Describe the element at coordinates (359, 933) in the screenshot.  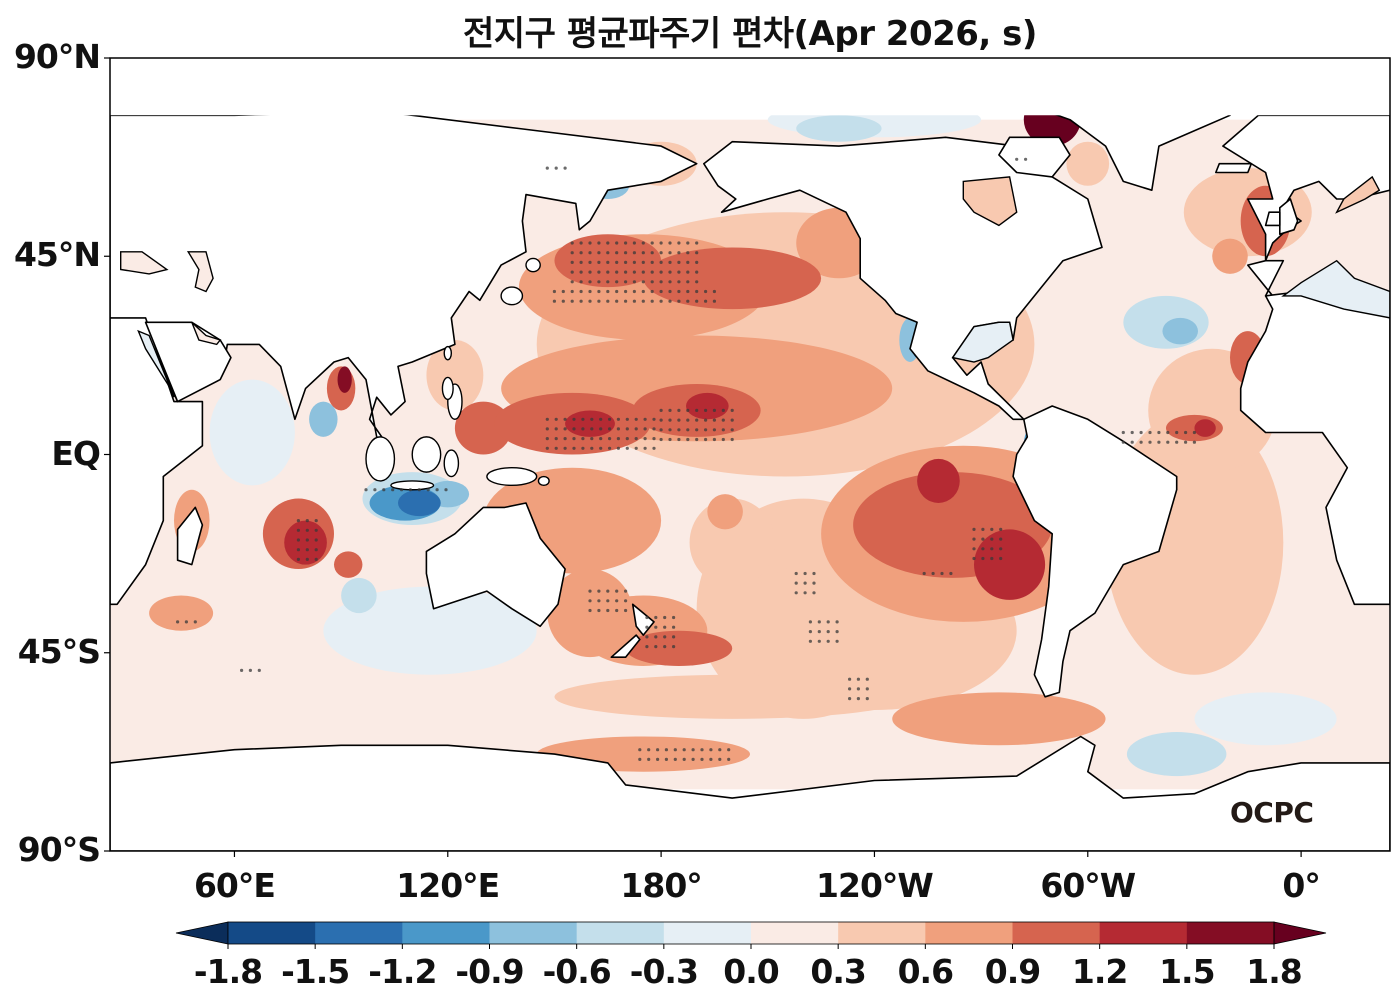
I see `colorbar-segment` at that location.